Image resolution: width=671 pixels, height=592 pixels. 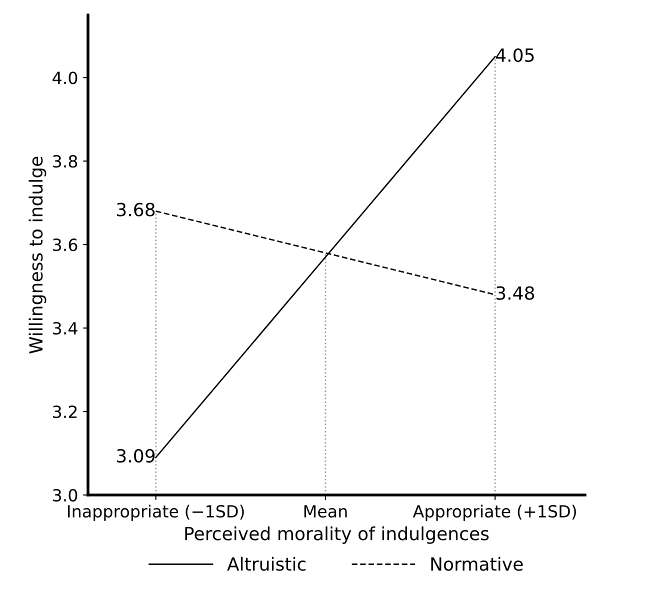 I want to click on y-axis-title: Willingness to indulge, so click(x=37, y=255).